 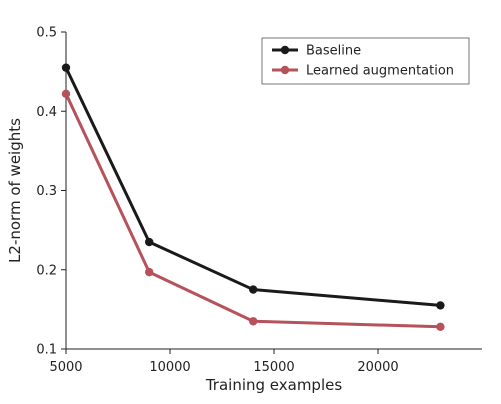 I want to click on x-ticks: 5000 10000 15000 20000, so click(x=224, y=362).